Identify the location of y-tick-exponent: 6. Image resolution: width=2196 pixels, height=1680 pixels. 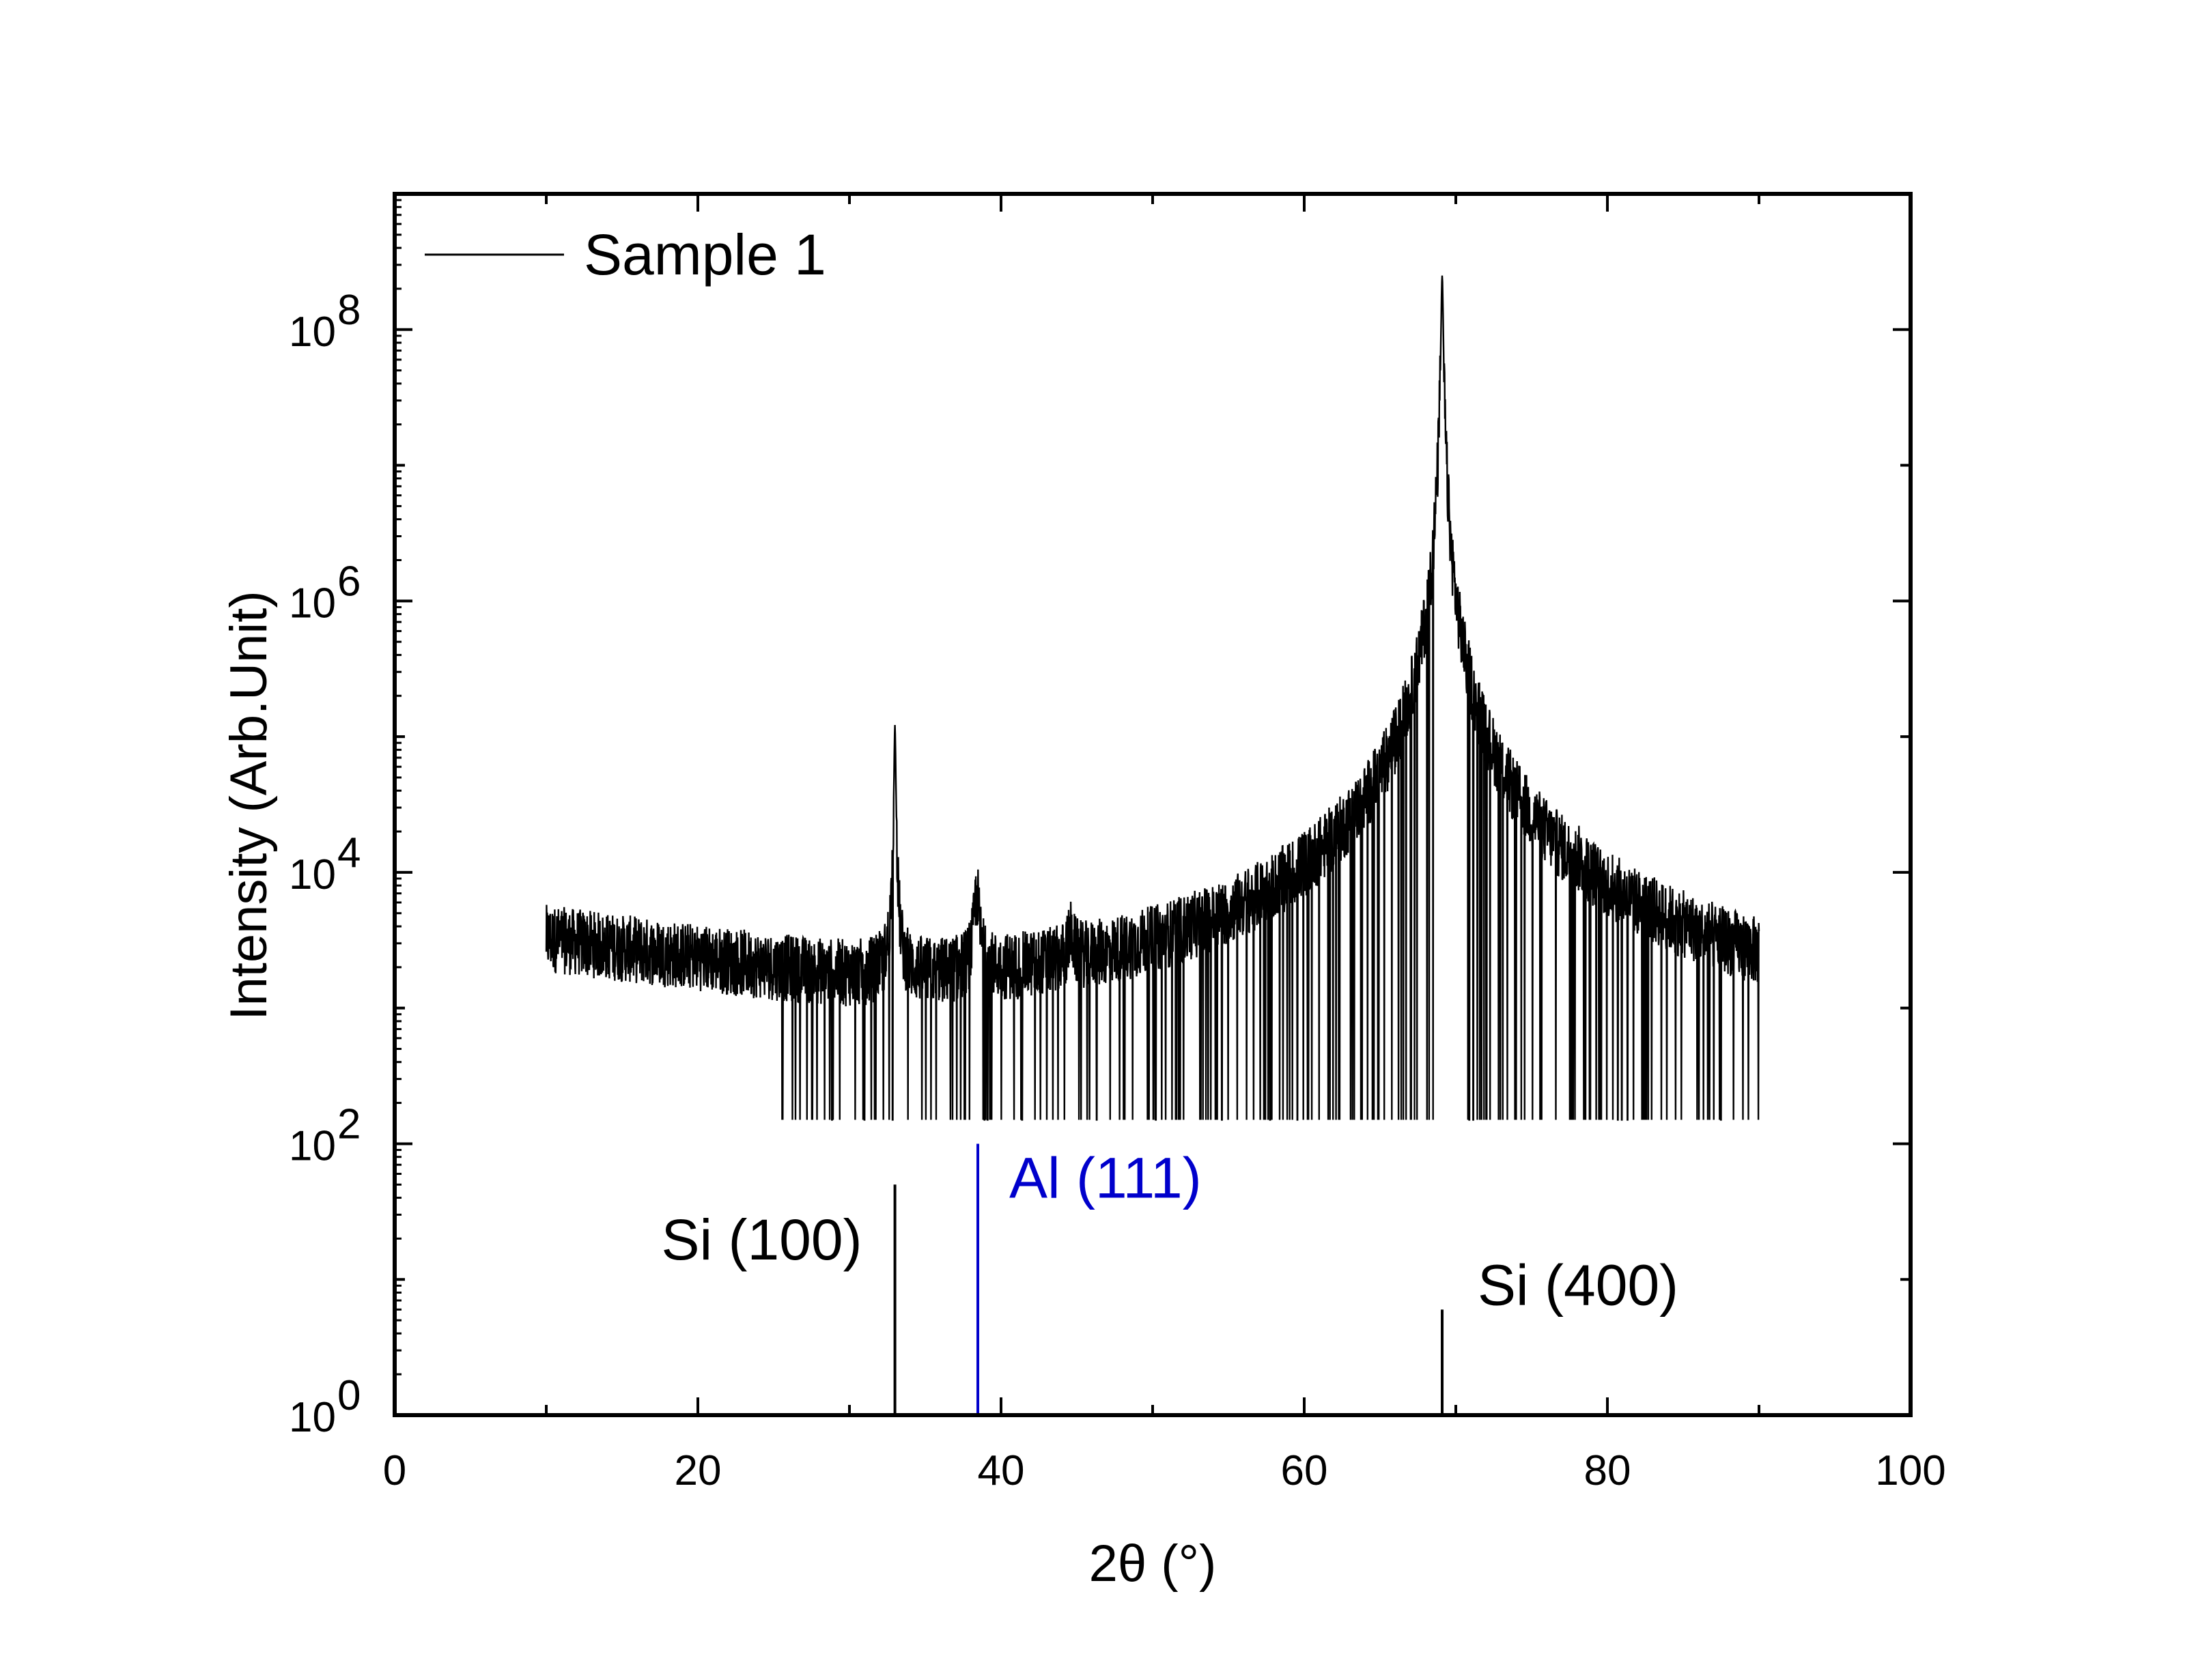
(349, 581).